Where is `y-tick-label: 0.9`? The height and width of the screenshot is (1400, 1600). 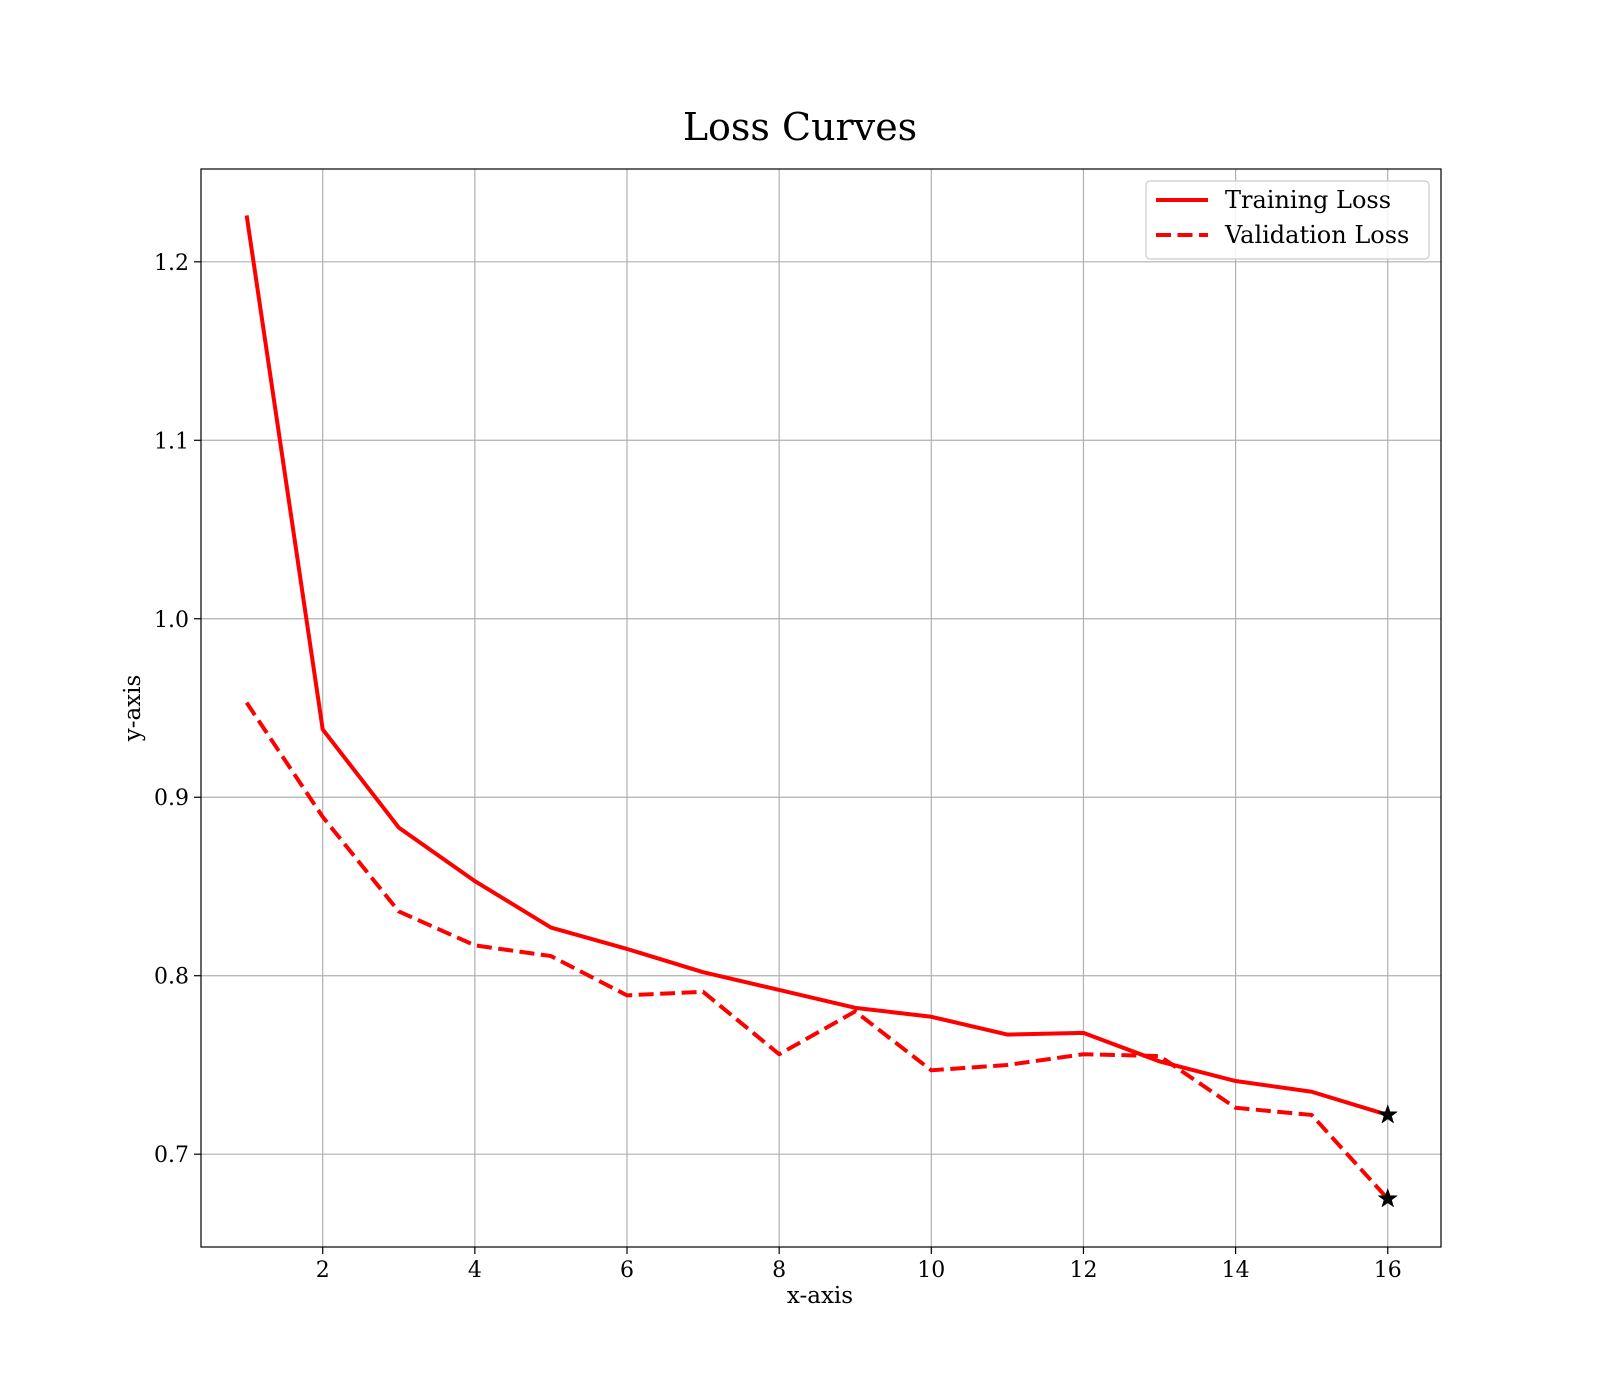 y-tick-label: 0.9 is located at coordinates (171, 798).